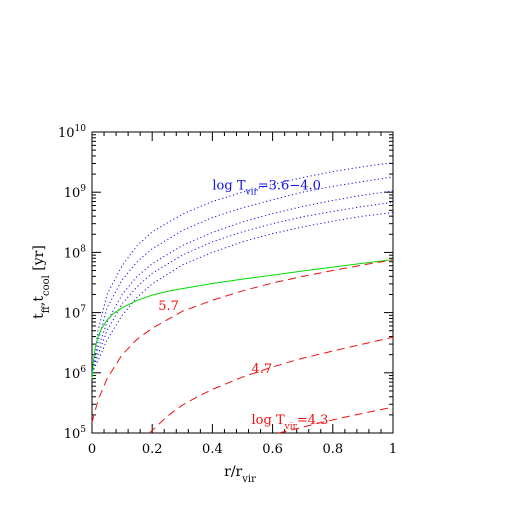 This screenshot has height=526, width=526. What do you see at coordinates (233, 472) in the screenshot?
I see `x-axis-label-main: r/r` at bounding box center [233, 472].